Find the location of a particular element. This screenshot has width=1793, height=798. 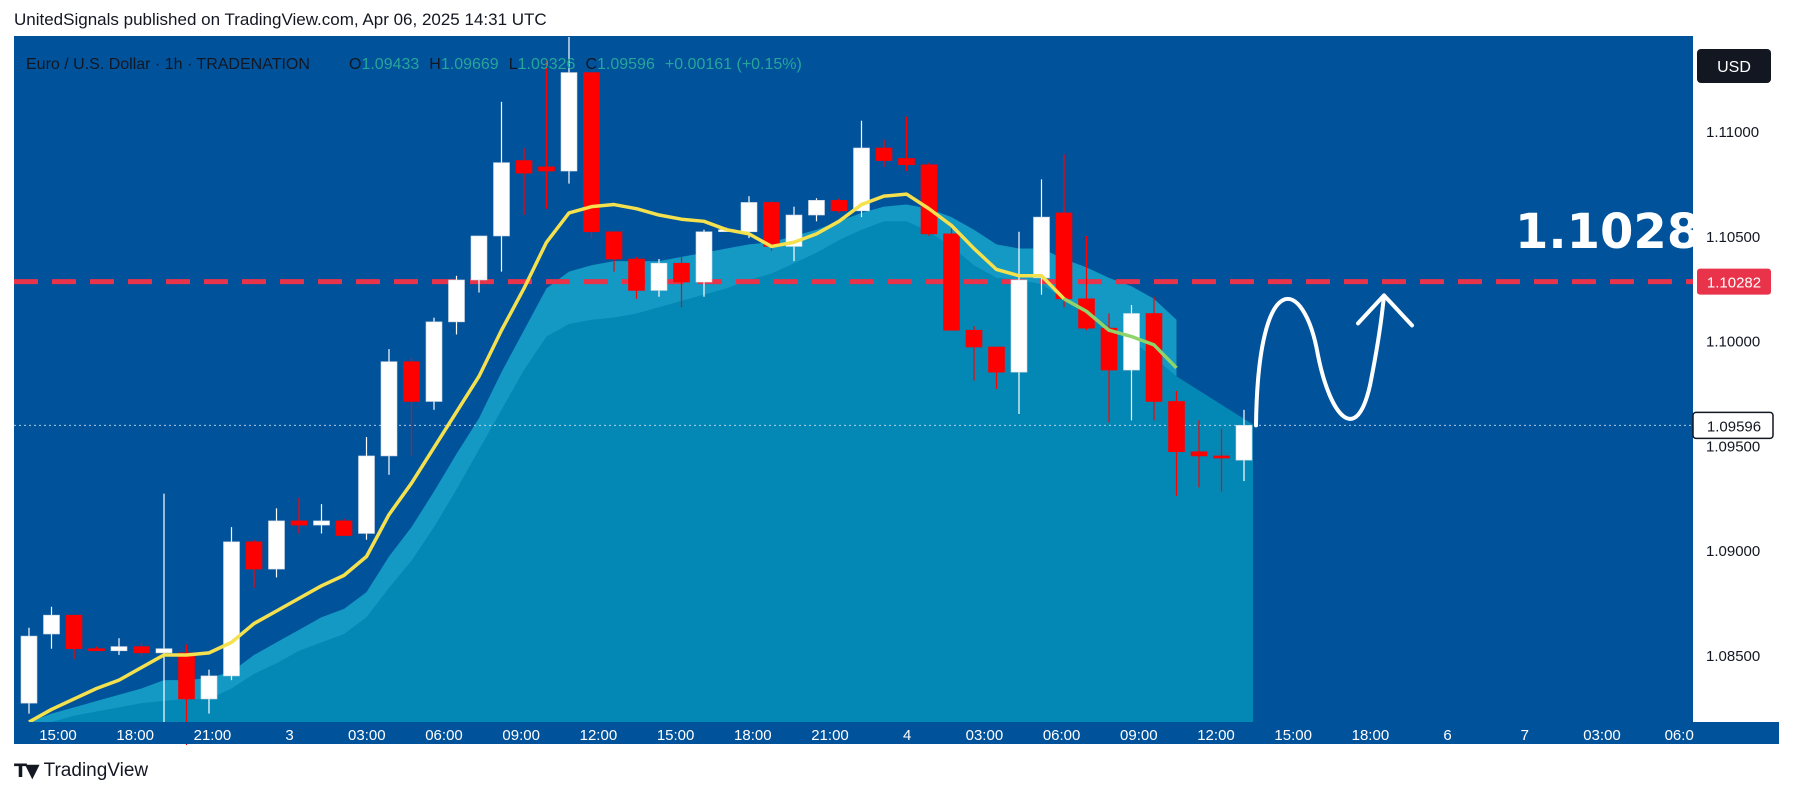

x-tick-label: 12:00 is located at coordinates (1216, 735).